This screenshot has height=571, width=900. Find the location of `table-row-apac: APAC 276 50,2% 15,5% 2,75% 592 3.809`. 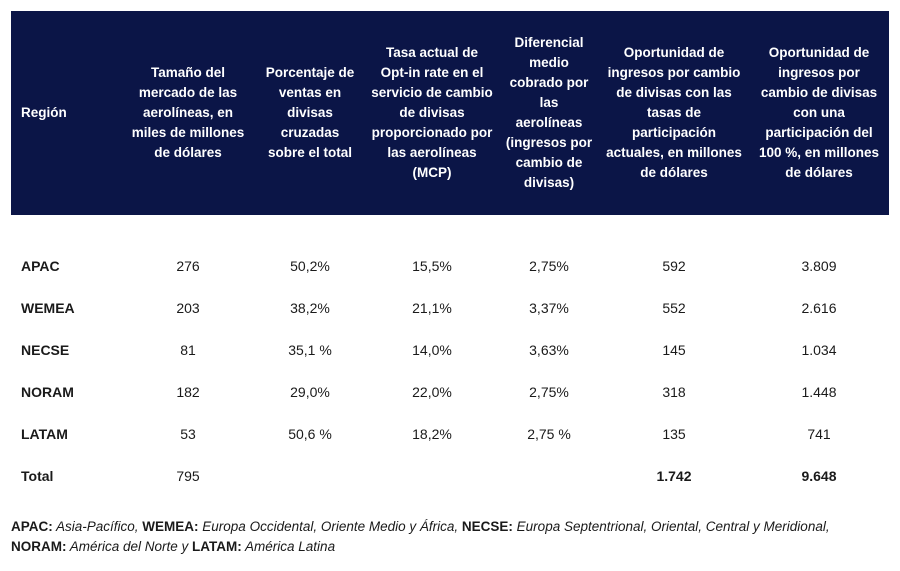

table-row-apac: APAC 276 50,2% 15,5% 2,75% 592 3.809 is located at coordinates (450, 266).